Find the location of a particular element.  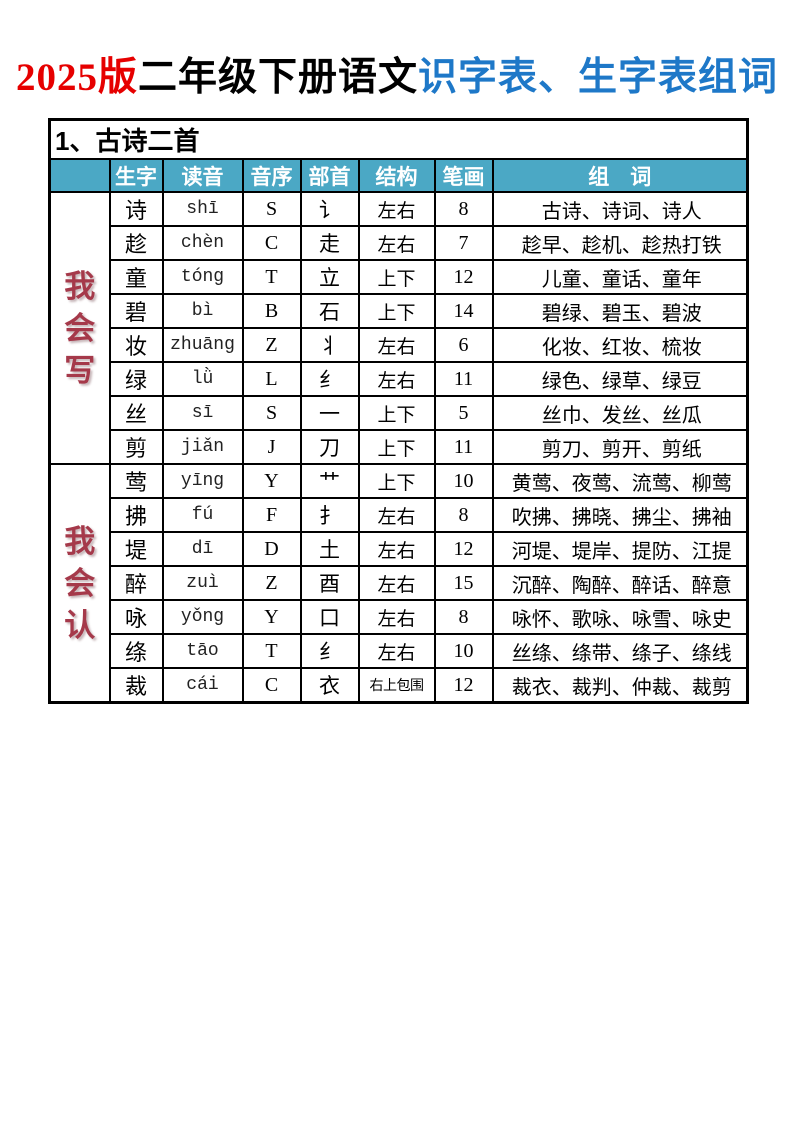

section-title-row: 1、古诗二首 is located at coordinates (398, 139).